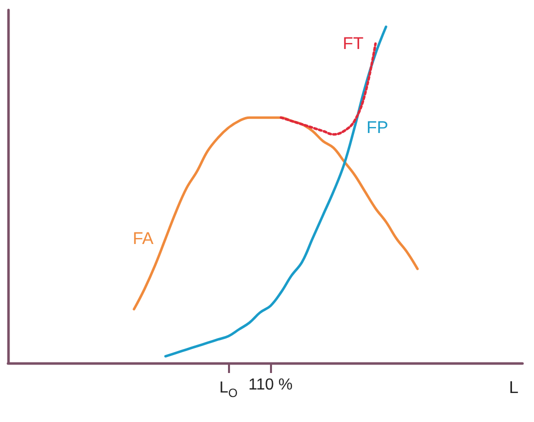 The image size is (534, 422). Describe the element at coordinates (143, 238) in the screenshot. I see `series-label: FA` at that location.